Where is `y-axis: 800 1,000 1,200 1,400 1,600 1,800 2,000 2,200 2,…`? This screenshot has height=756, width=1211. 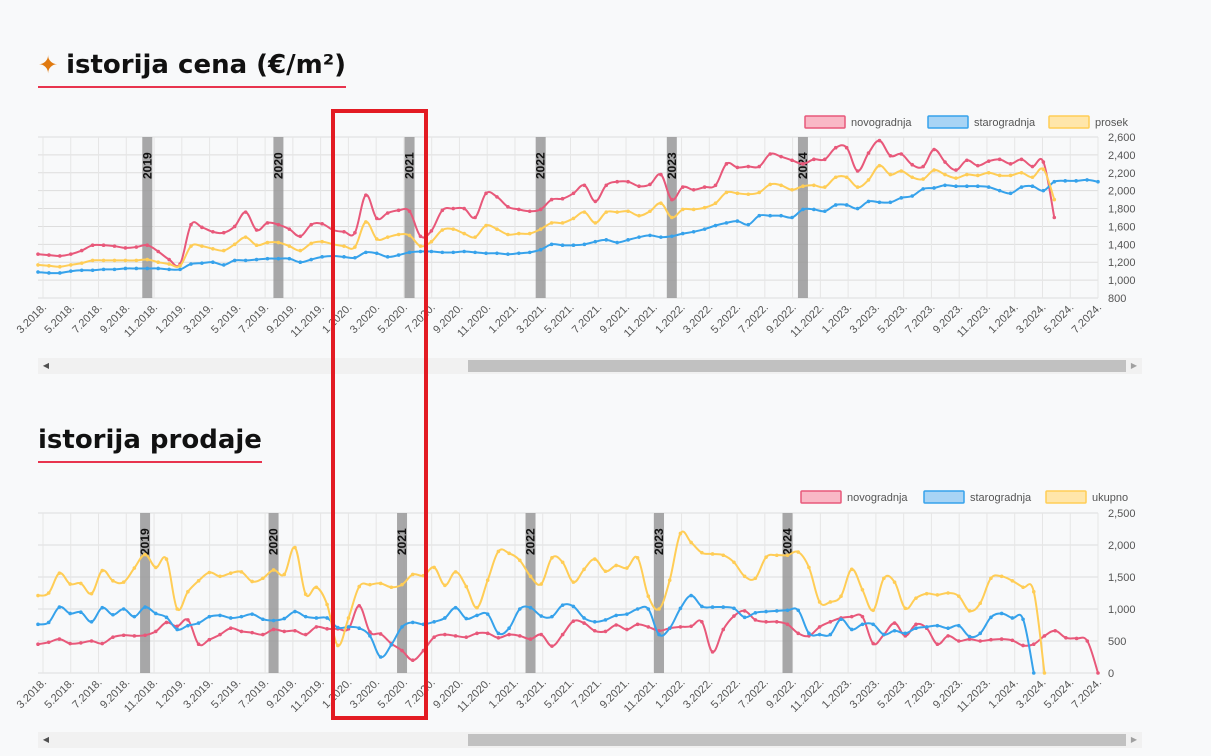 y-axis: 800 1,000 1,200 1,400 1,600 1,800 2,000 2,200 2,… is located at coordinates (1122, 218).